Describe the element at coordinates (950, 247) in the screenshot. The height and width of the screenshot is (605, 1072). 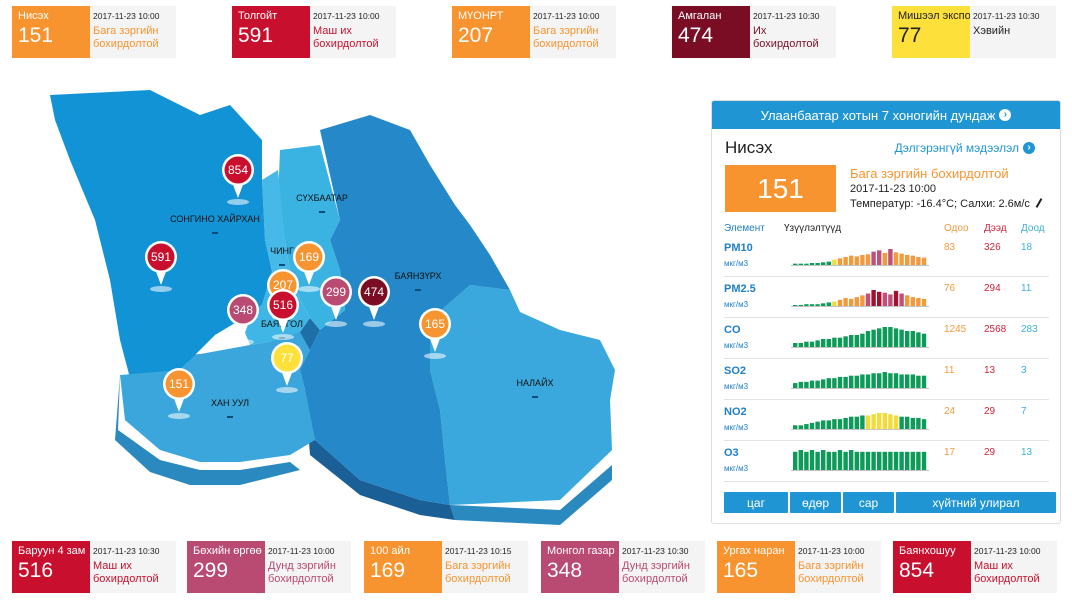
I see `pollutant-current: 83` at that location.